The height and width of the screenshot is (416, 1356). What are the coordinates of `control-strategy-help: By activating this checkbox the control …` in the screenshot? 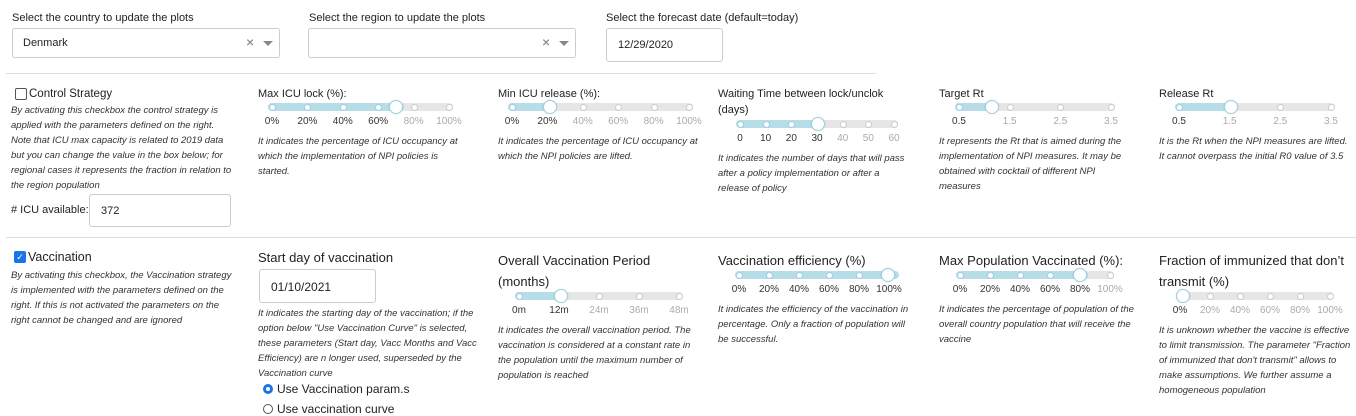 It's located at (121, 148).